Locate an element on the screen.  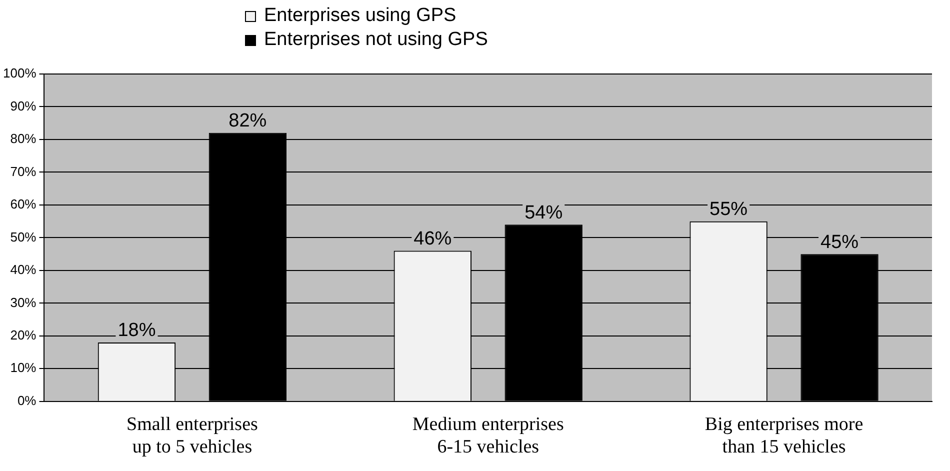
x-tick-label: Medium enterprises 6-15 vehicles is located at coordinates (488, 436).